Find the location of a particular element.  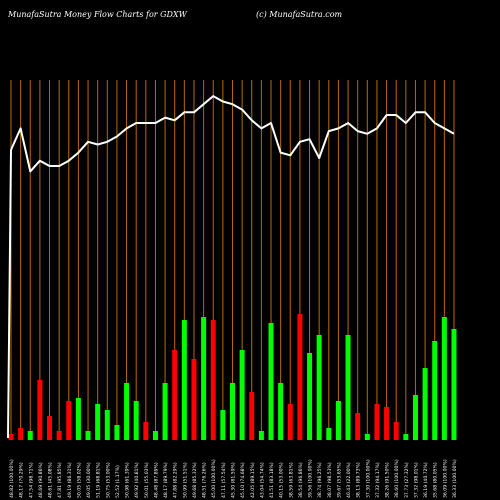

x-tick-label: 48.61 (45.08%) is located at coordinates (51, 480).